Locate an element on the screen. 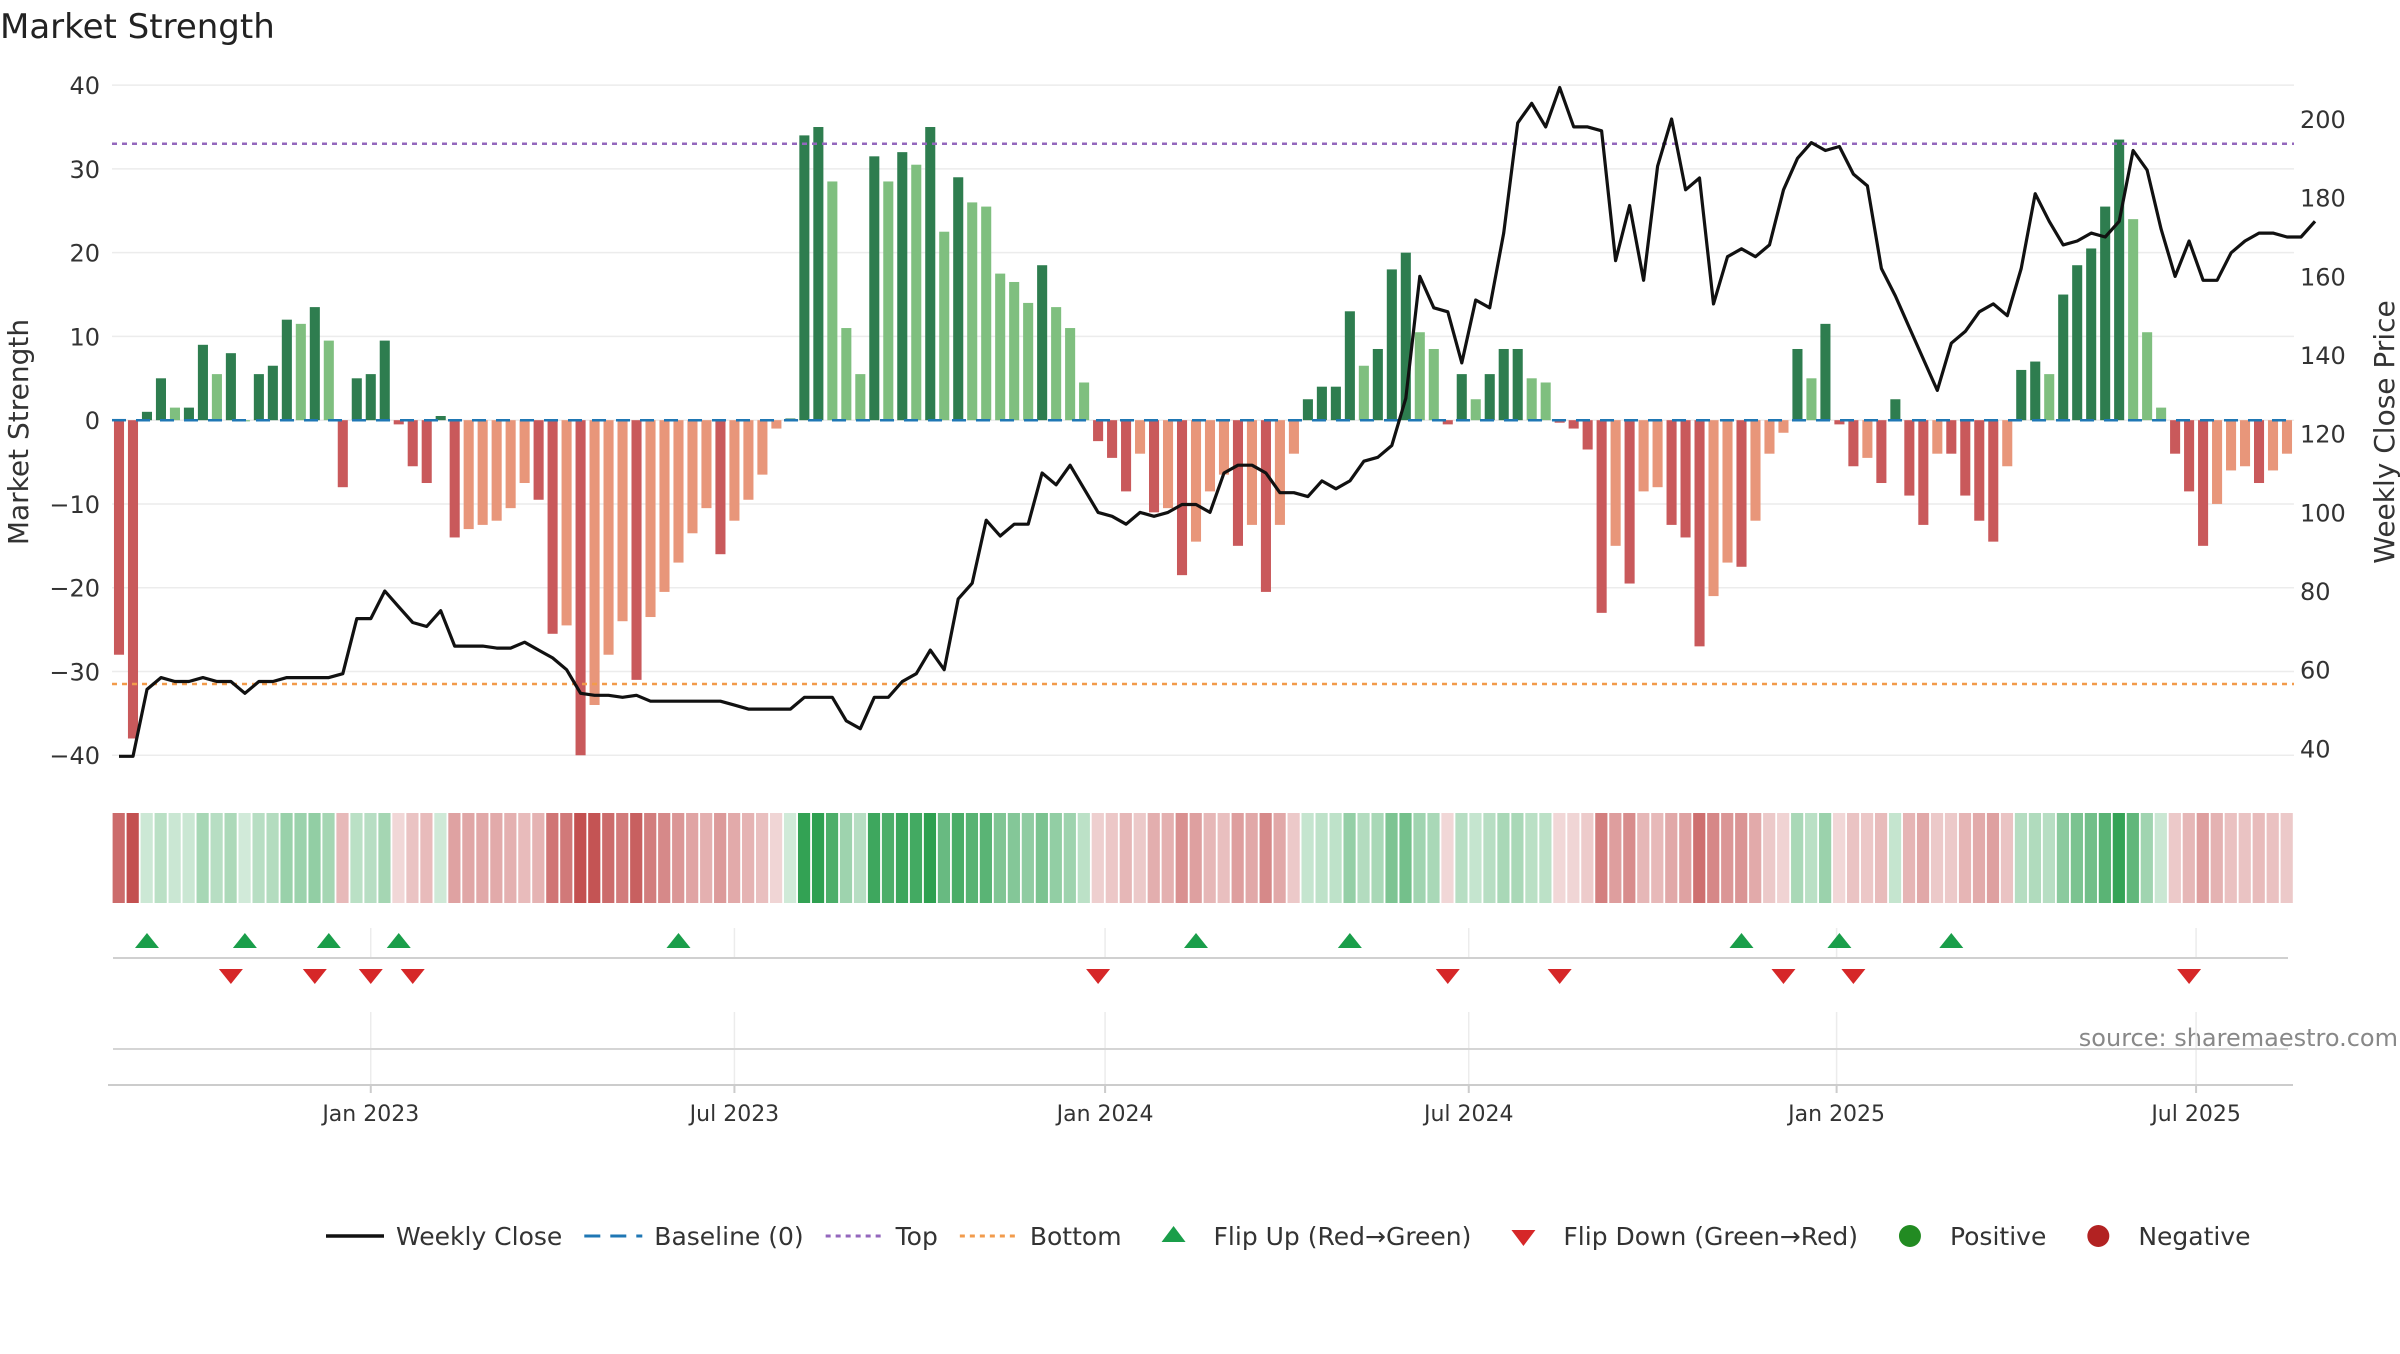 This screenshot has width=2400, height=1354. legend-label: Flip Up (Red→Green) is located at coordinates (1343, 1236).